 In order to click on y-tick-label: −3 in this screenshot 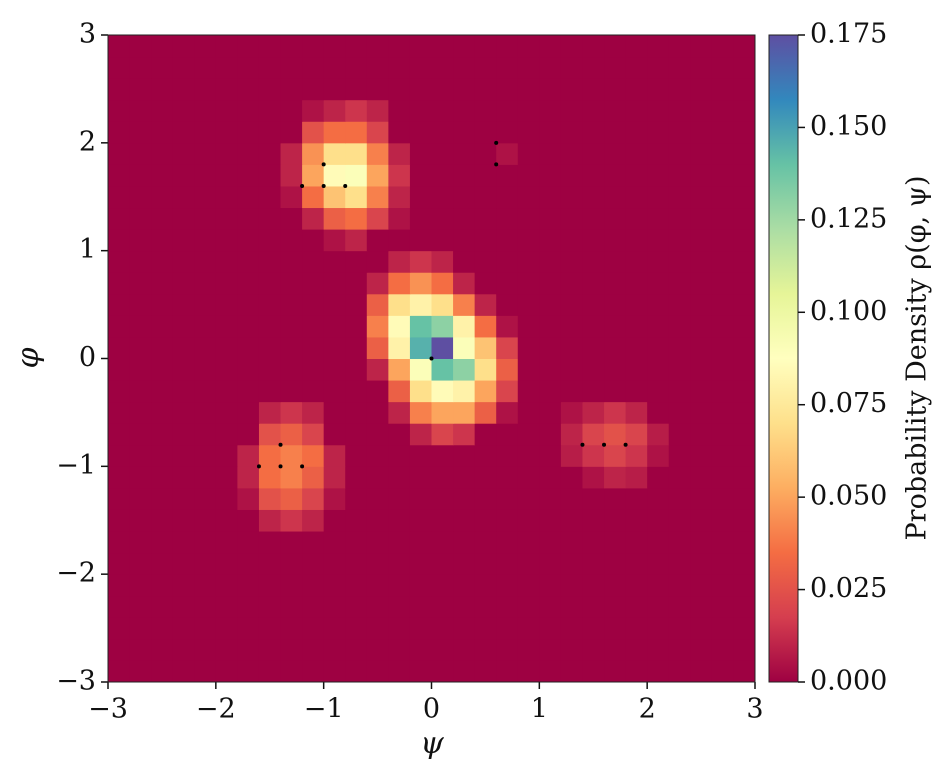, I will do `click(76, 681)`.